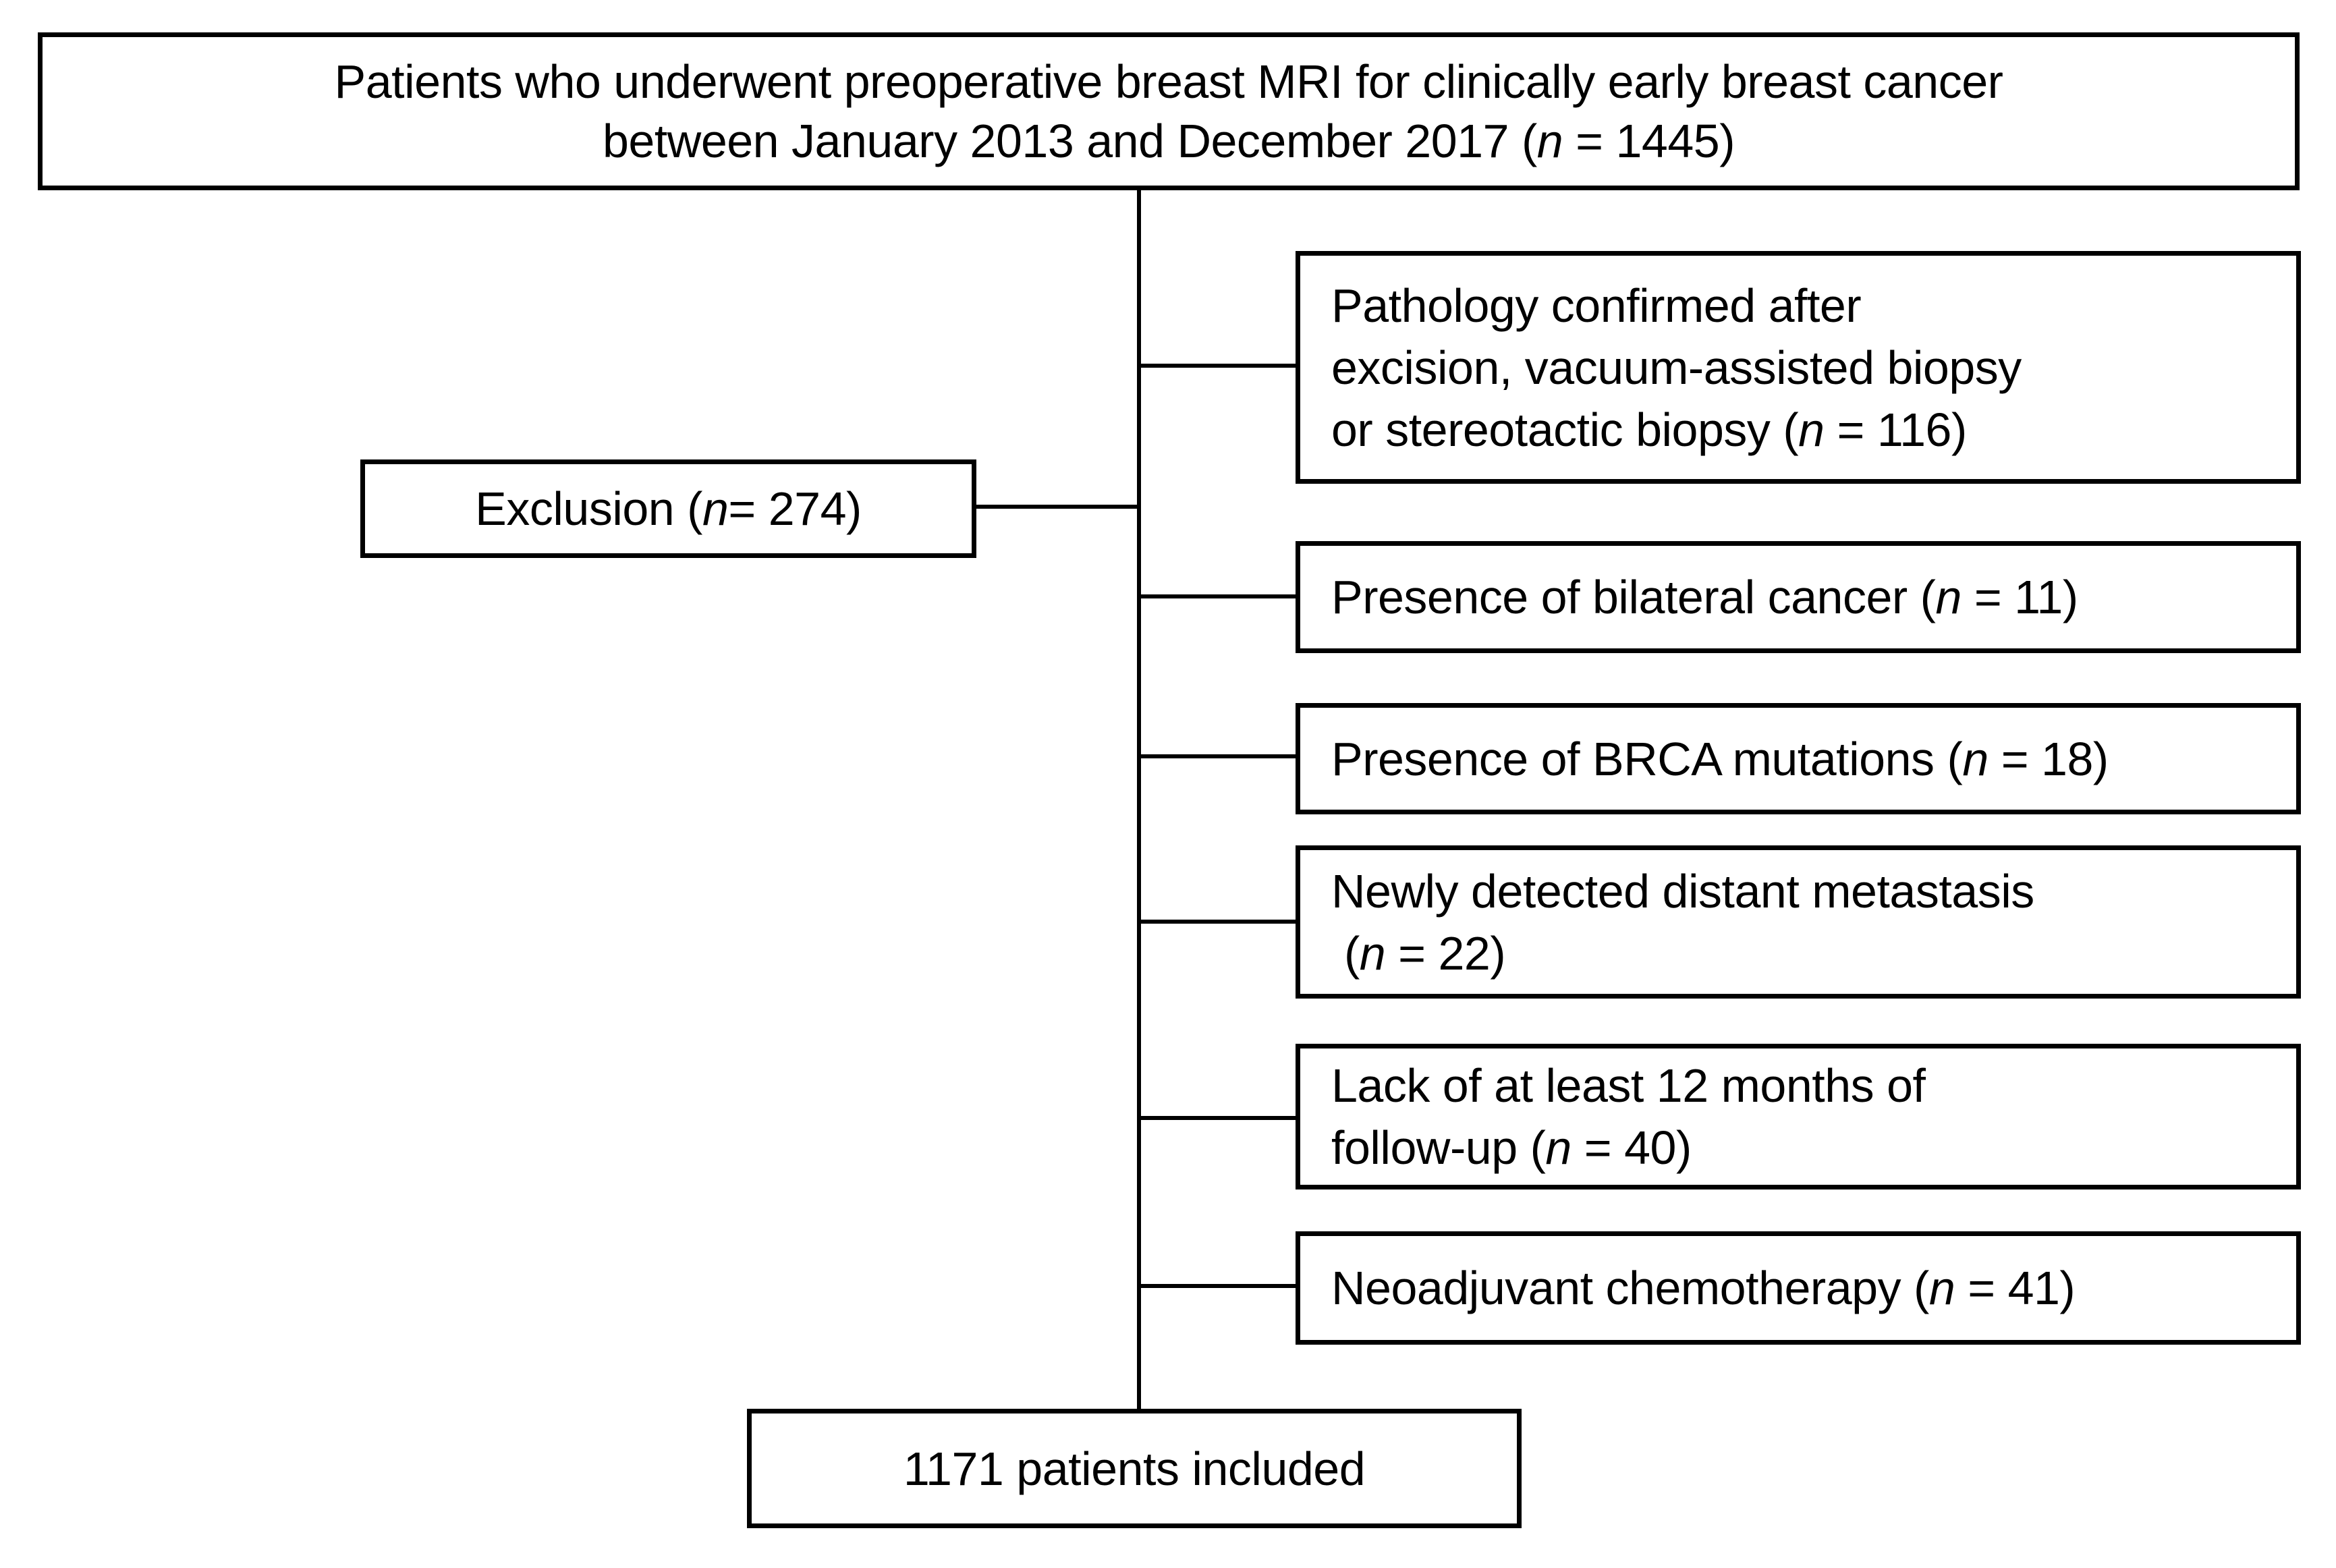 The image size is (2336, 1568). Describe the element at coordinates (795, 508) in the screenshot. I see `text-segment: = 274)` at that location.